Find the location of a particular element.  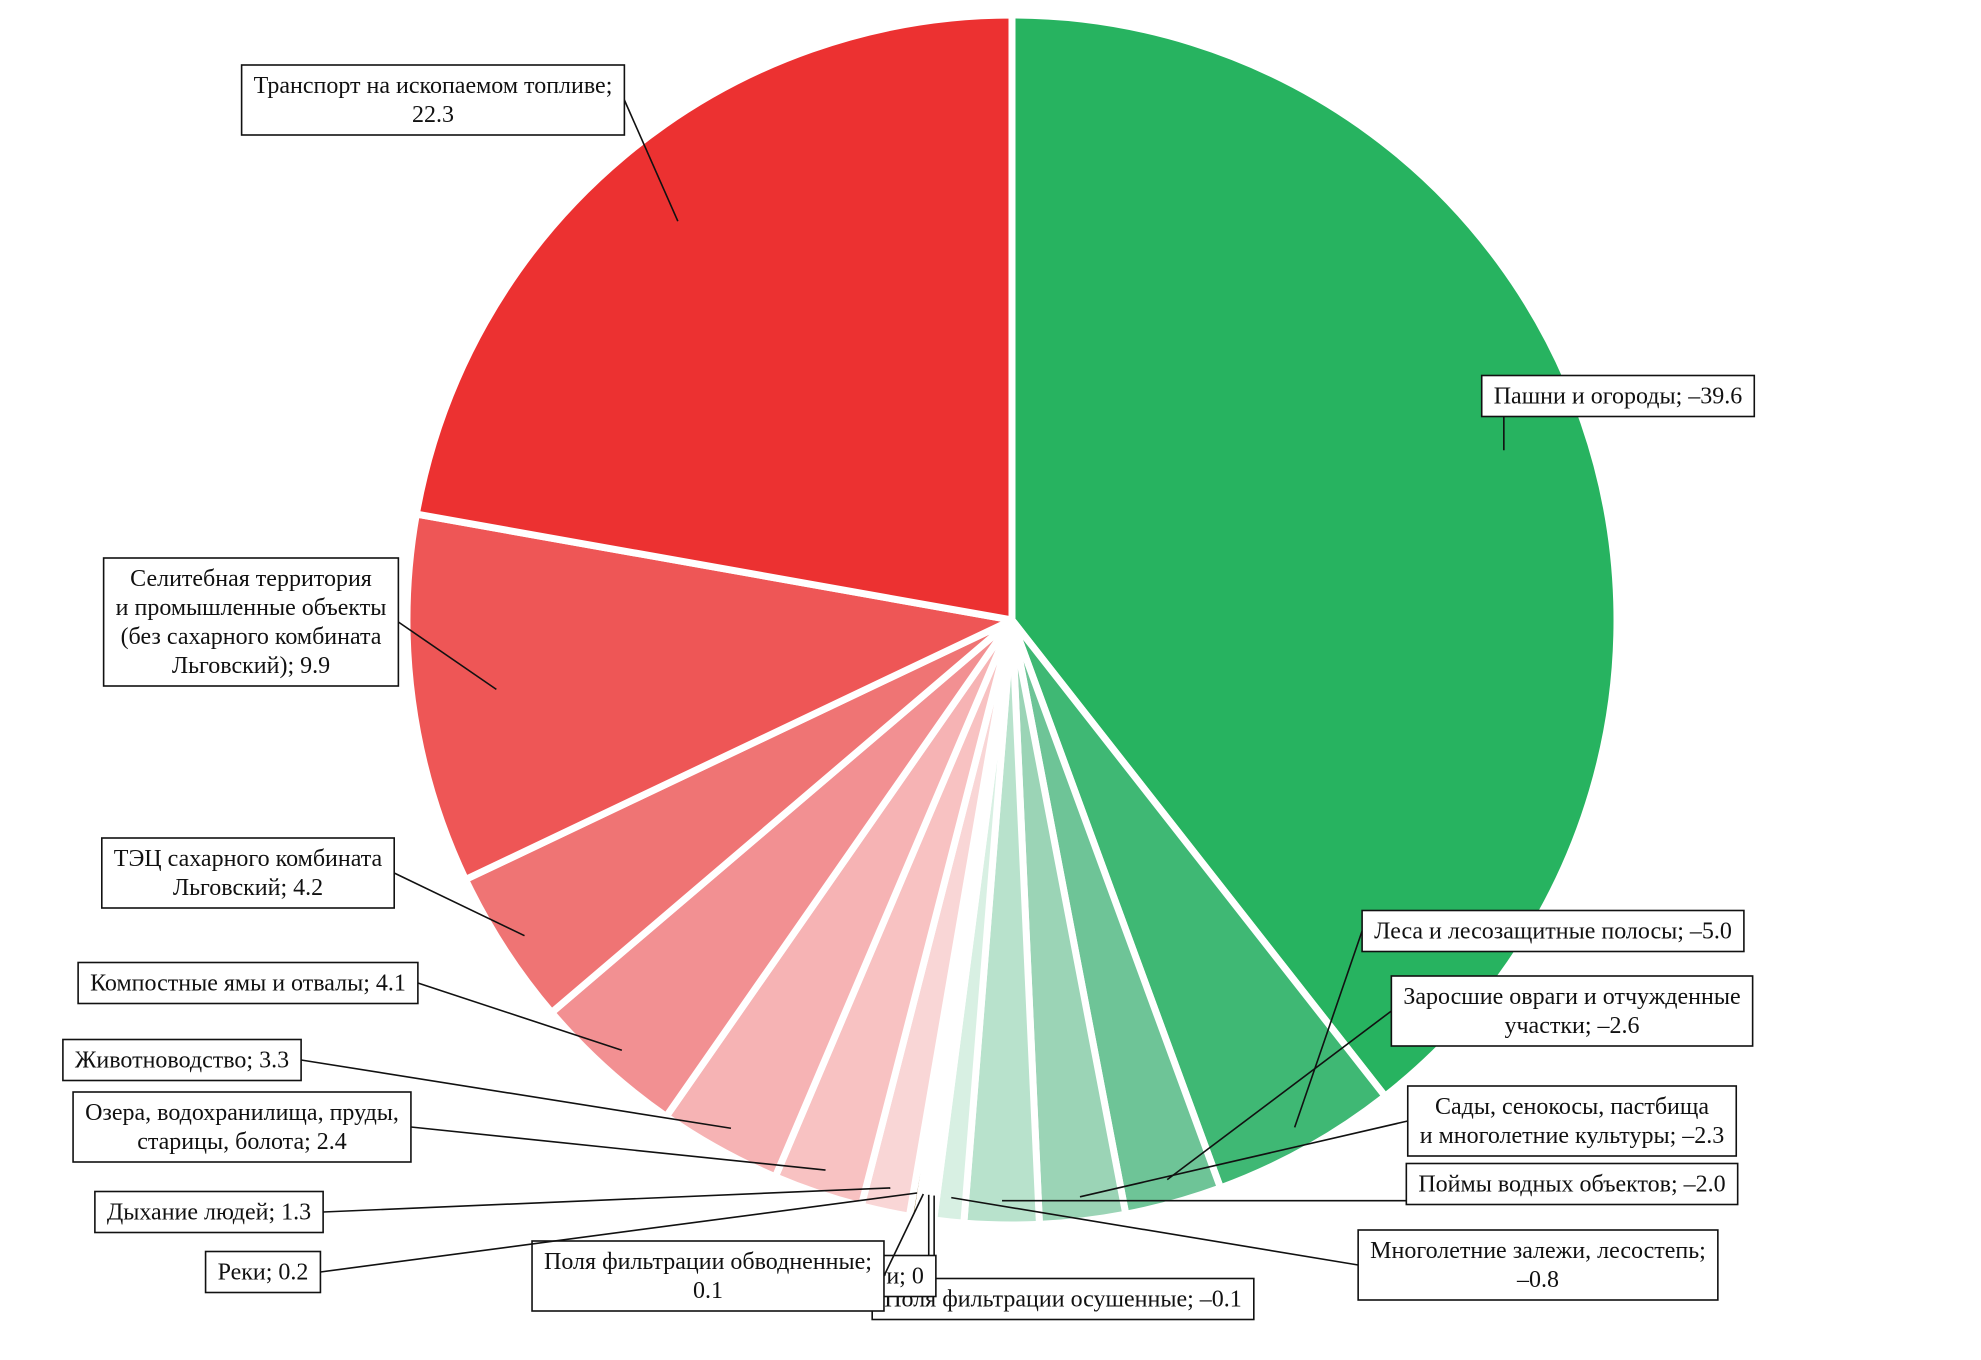

callout: Компостные ямы и отвалы; 4.1 is located at coordinates (350, 1006).